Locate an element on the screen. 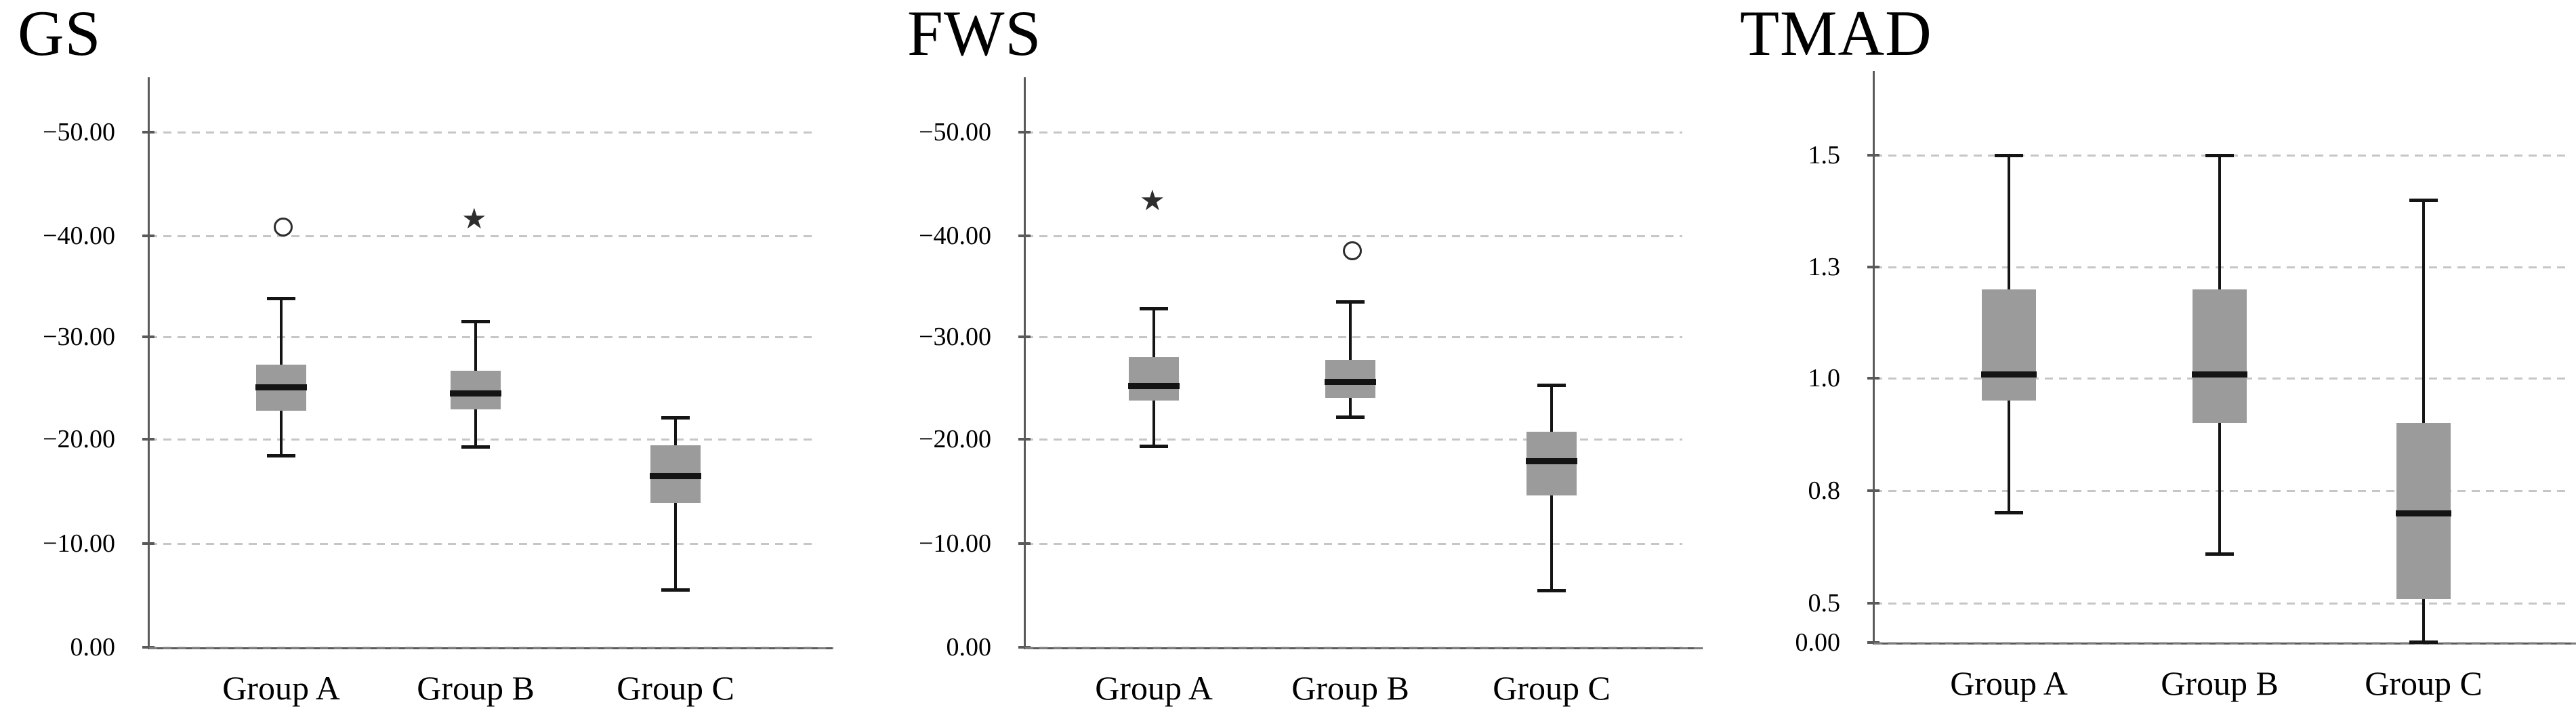  y-tick-label: 0.8 is located at coordinates (1824, 491).